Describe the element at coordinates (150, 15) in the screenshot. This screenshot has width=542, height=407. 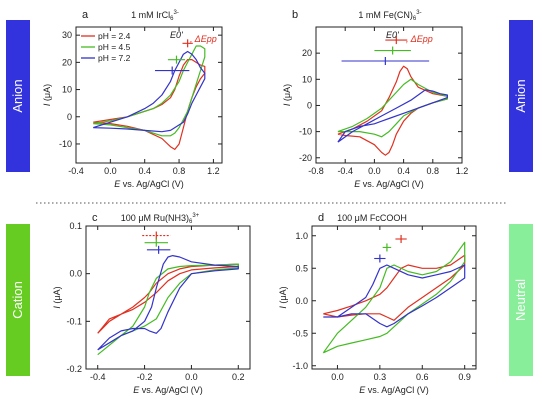
I see `chart-title-base: 1 mM IrCl` at that location.